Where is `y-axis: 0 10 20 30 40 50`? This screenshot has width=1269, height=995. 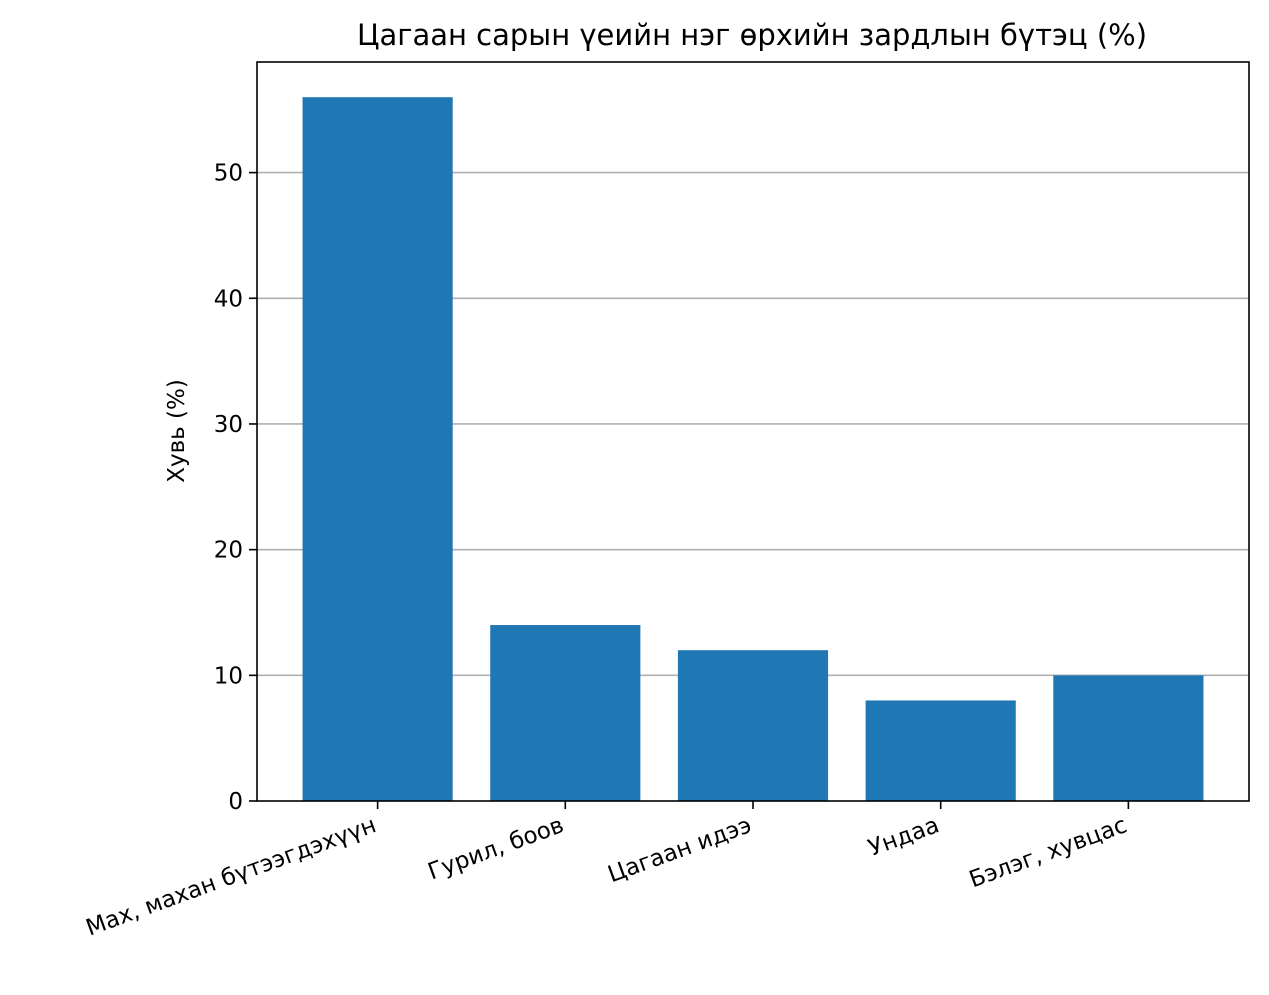
y-axis: 0 10 20 30 40 50 is located at coordinates (235, 488).